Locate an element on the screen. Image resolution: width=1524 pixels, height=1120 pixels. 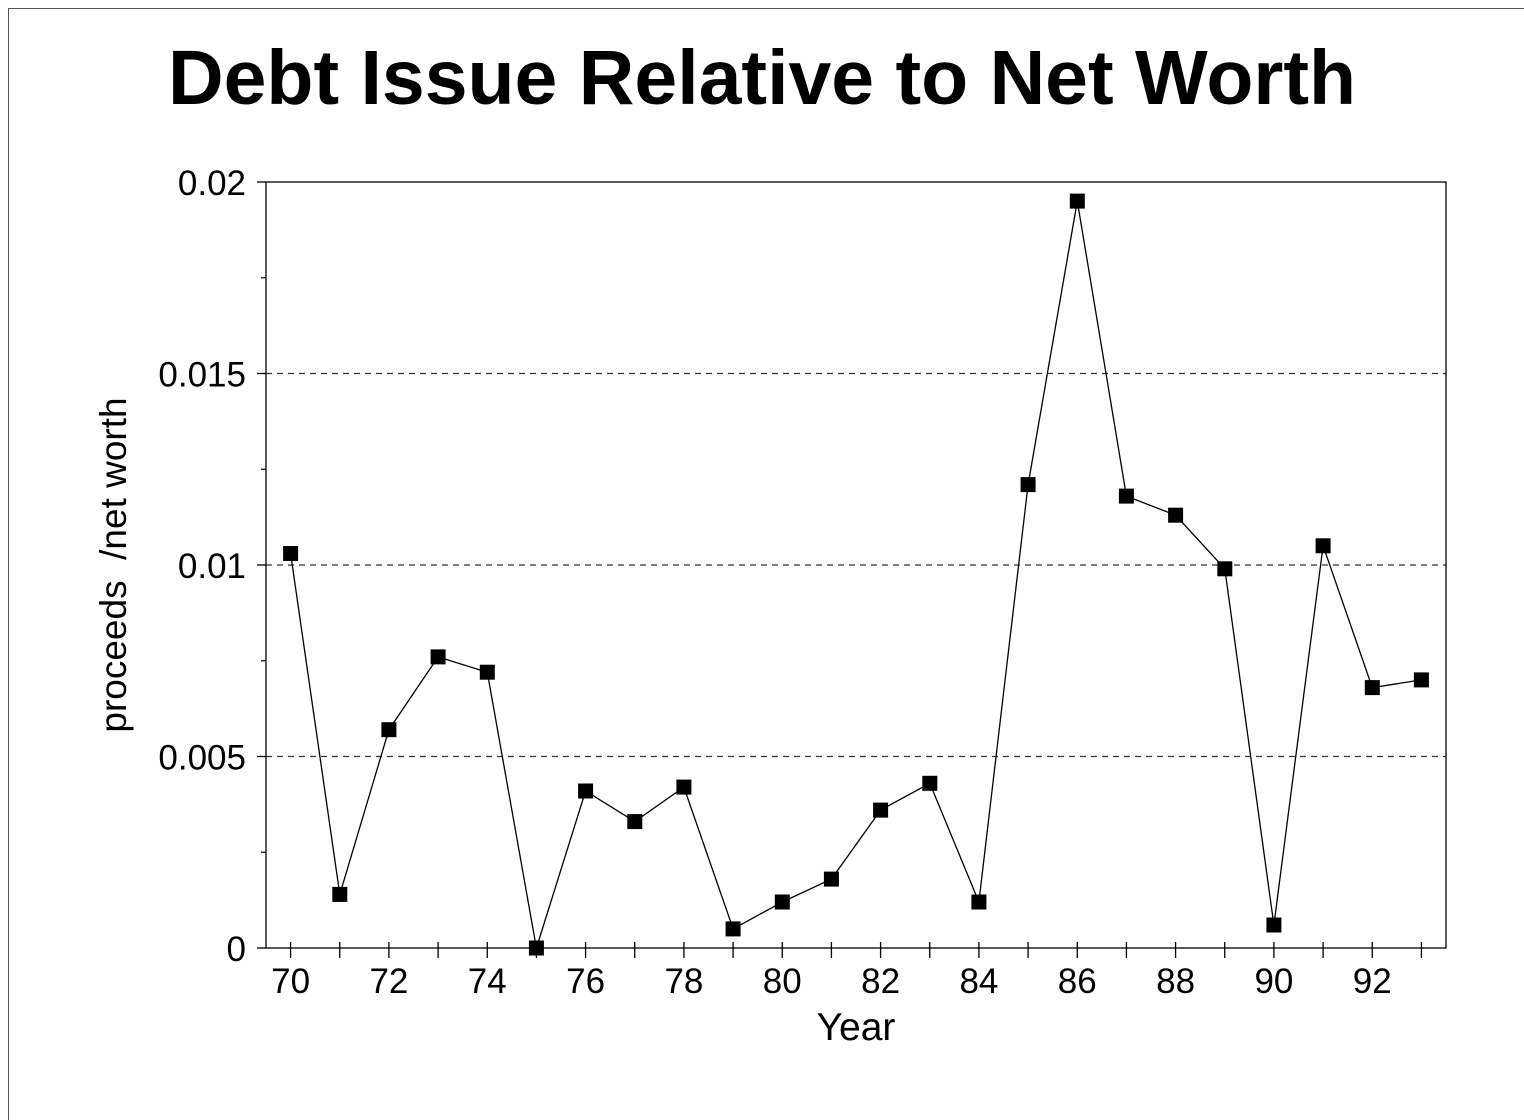
x-tick-label: 70 is located at coordinates (290, 981).